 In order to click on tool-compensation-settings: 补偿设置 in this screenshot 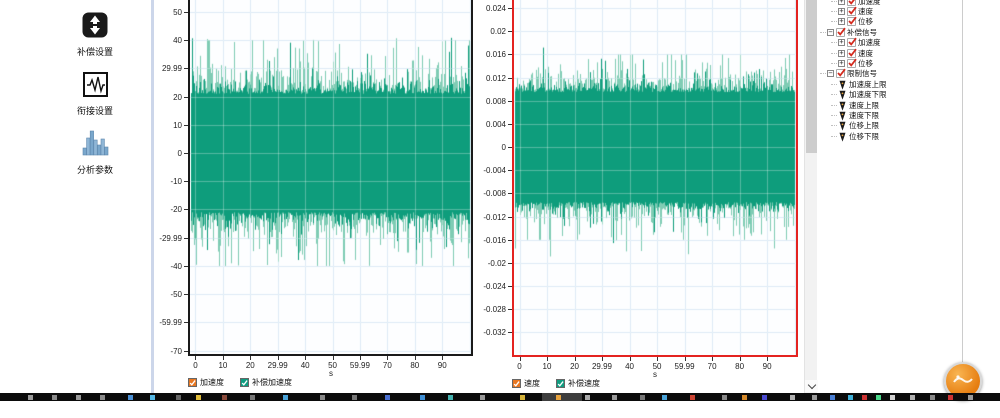, I will do `click(95, 35)`.